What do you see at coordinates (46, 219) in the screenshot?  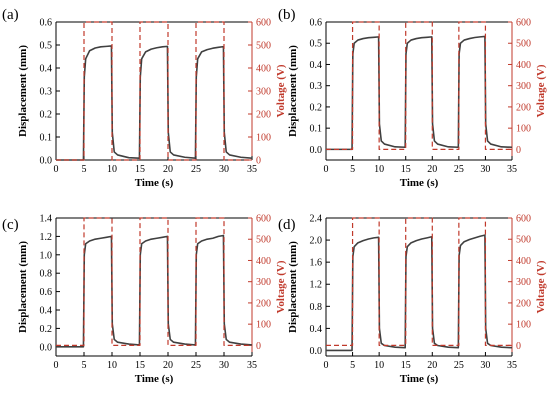 I see `y-tick-label: 1.4` at bounding box center [46, 219].